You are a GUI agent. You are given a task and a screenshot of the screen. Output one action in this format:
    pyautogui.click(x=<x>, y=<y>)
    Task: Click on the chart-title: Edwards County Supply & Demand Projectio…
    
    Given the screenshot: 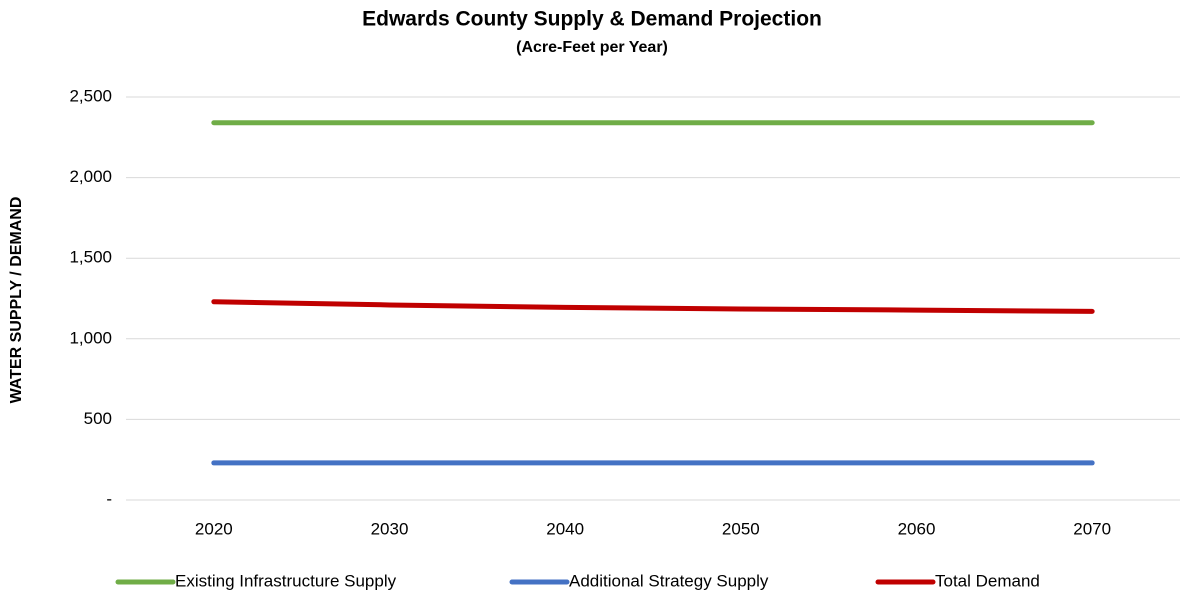 What is the action you would take?
    pyautogui.click(x=592, y=19)
    